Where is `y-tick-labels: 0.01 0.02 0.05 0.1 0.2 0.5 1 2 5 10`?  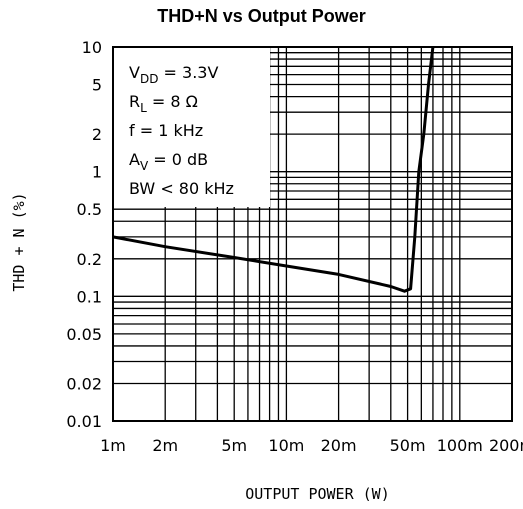 y-tick-labels: 0.01 0.02 0.05 0.1 0.2 0.5 1 2 5 10 is located at coordinates (84, 234).